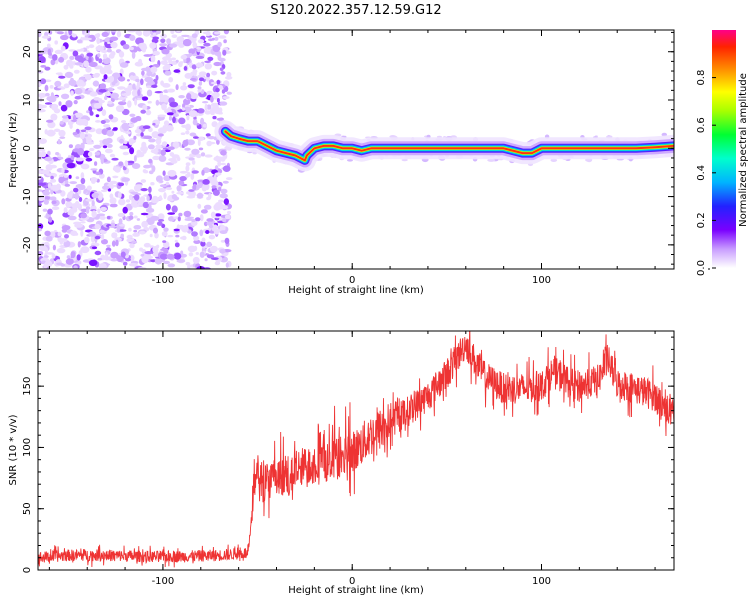 This screenshot has height=600, width=750. I want to click on colorbar-tick-label: 0.0, so click(701, 268).